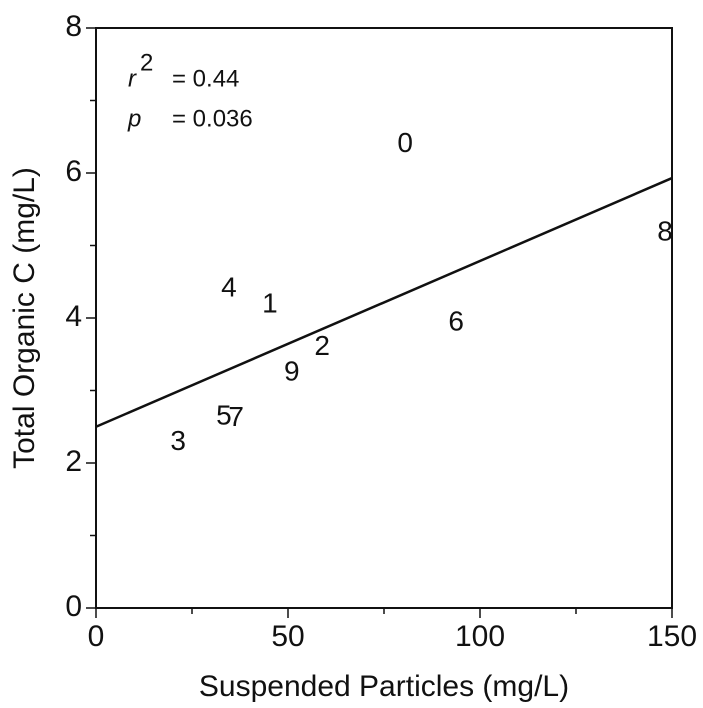 Image resolution: width=703 pixels, height=708 pixels. I want to click on point-label: 8, so click(665, 231).